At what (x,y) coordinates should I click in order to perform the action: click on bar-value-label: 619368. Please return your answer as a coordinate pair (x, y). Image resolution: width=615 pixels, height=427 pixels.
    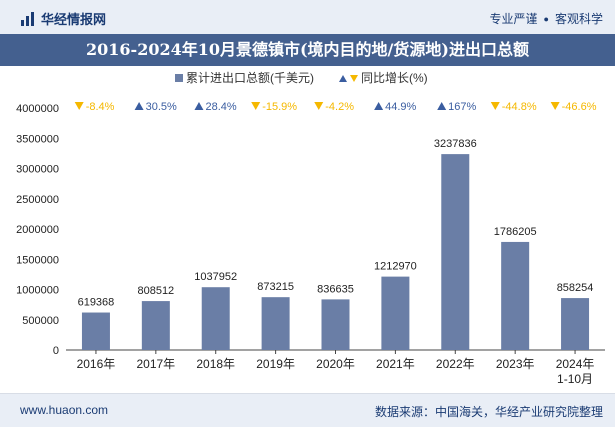
    Looking at the image, I should click on (96, 303).